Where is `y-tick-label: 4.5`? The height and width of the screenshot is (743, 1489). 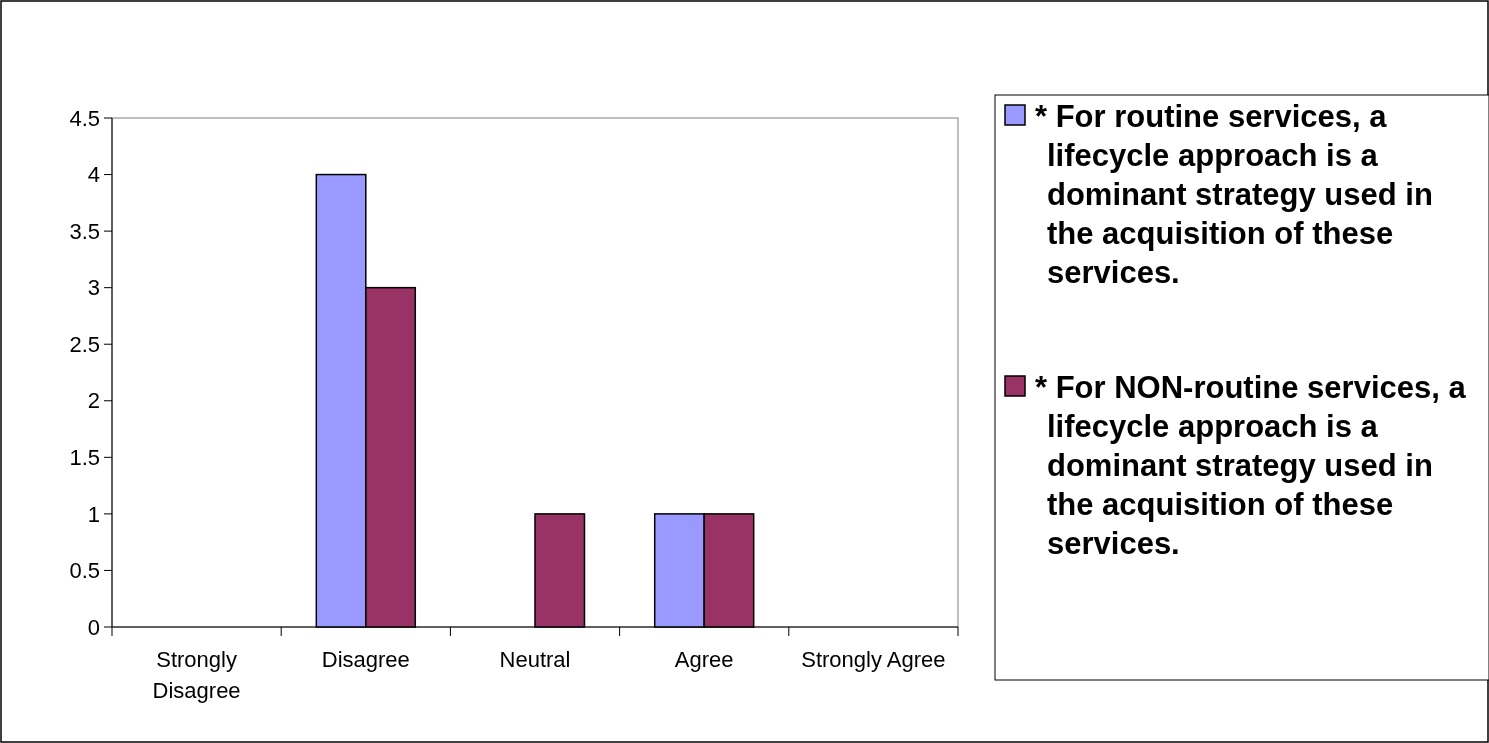
y-tick-label: 4.5 is located at coordinates (84, 118).